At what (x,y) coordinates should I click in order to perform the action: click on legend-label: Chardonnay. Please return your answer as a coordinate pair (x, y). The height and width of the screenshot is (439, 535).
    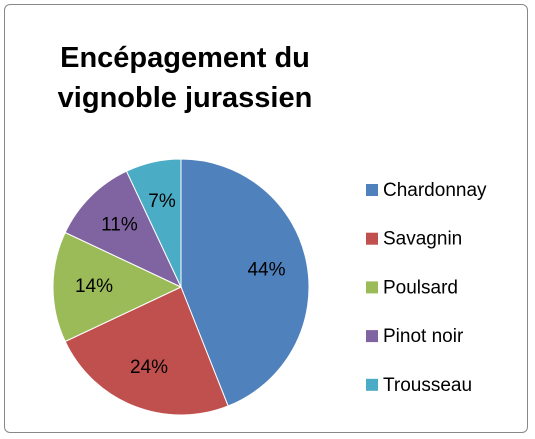
    Looking at the image, I should click on (435, 190).